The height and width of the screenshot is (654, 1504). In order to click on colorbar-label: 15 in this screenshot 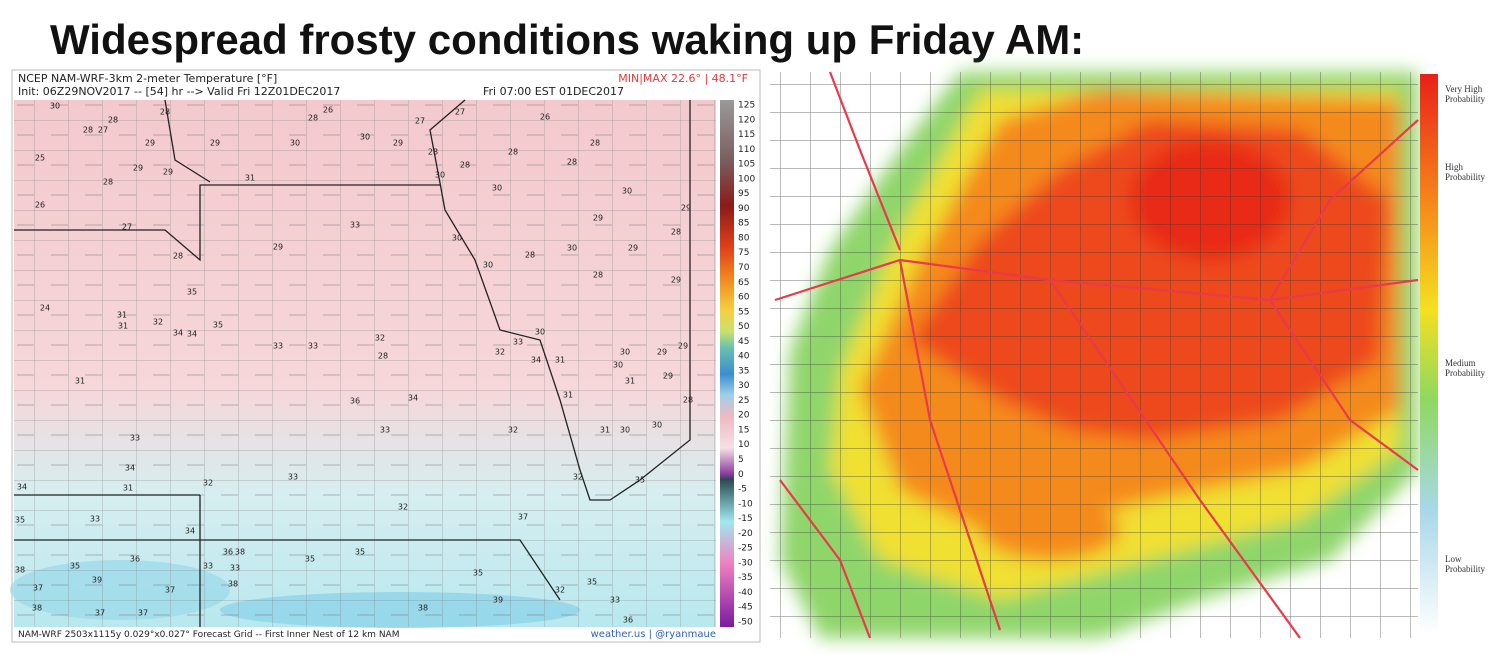, I will do `click(743, 430)`.